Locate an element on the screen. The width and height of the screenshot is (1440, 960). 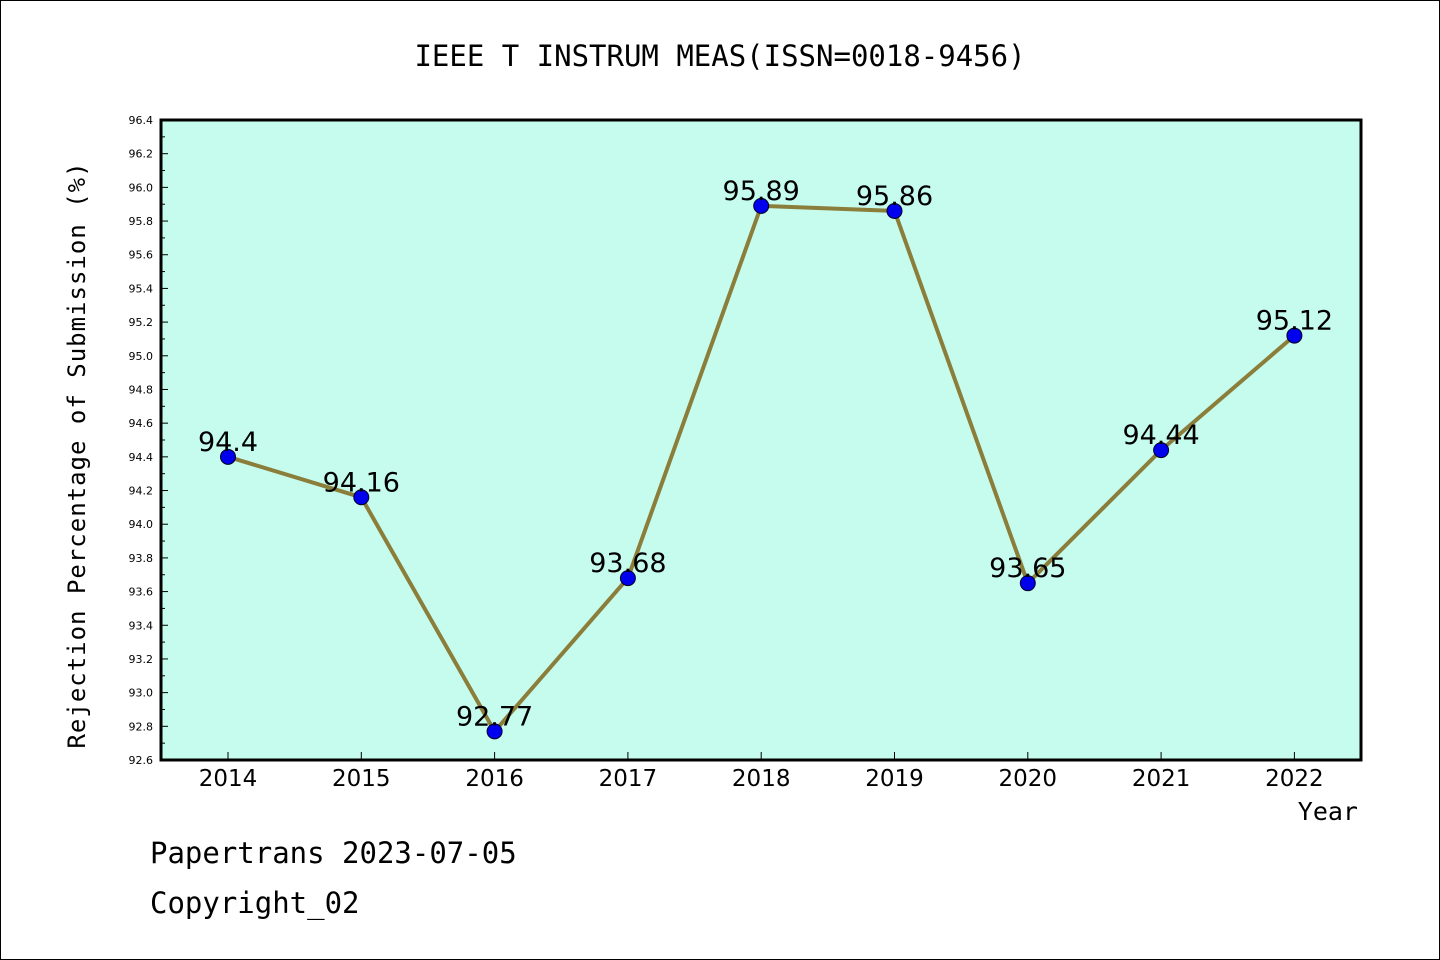
y-tick-label: 93.0 is located at coordinates (141, 693).